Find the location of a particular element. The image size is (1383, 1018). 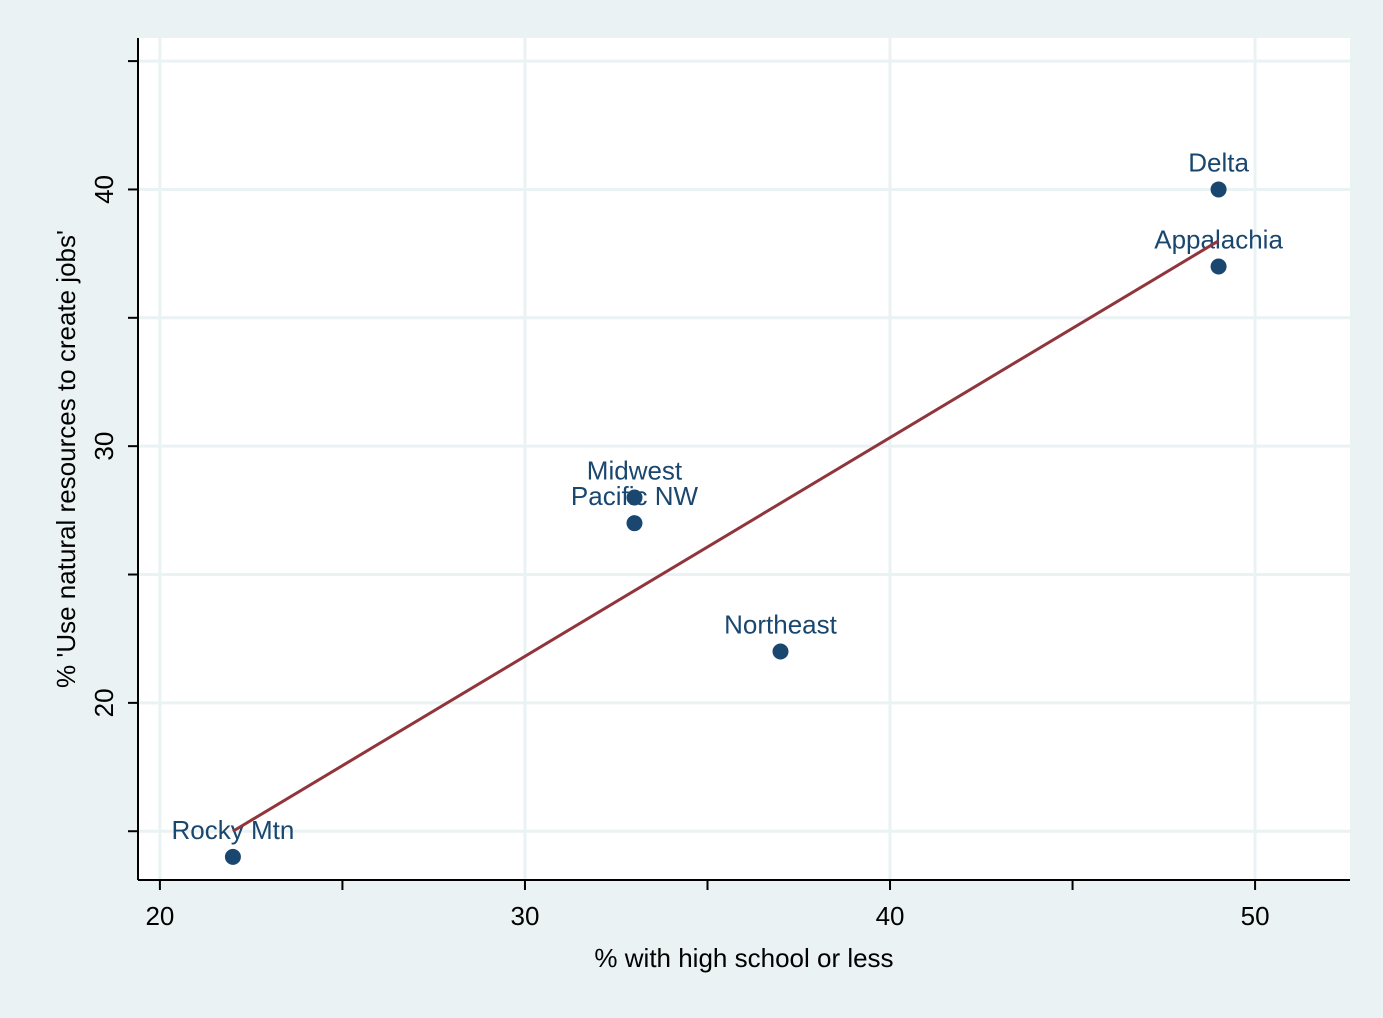

point-label: Pacific NW is located at coordinates (635, 496).